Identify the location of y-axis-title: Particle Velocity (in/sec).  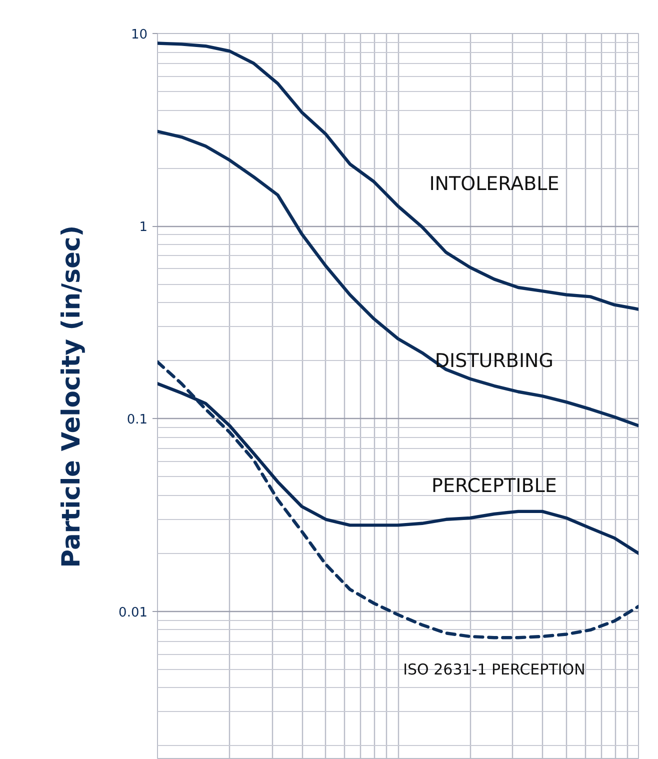
(71, 396).